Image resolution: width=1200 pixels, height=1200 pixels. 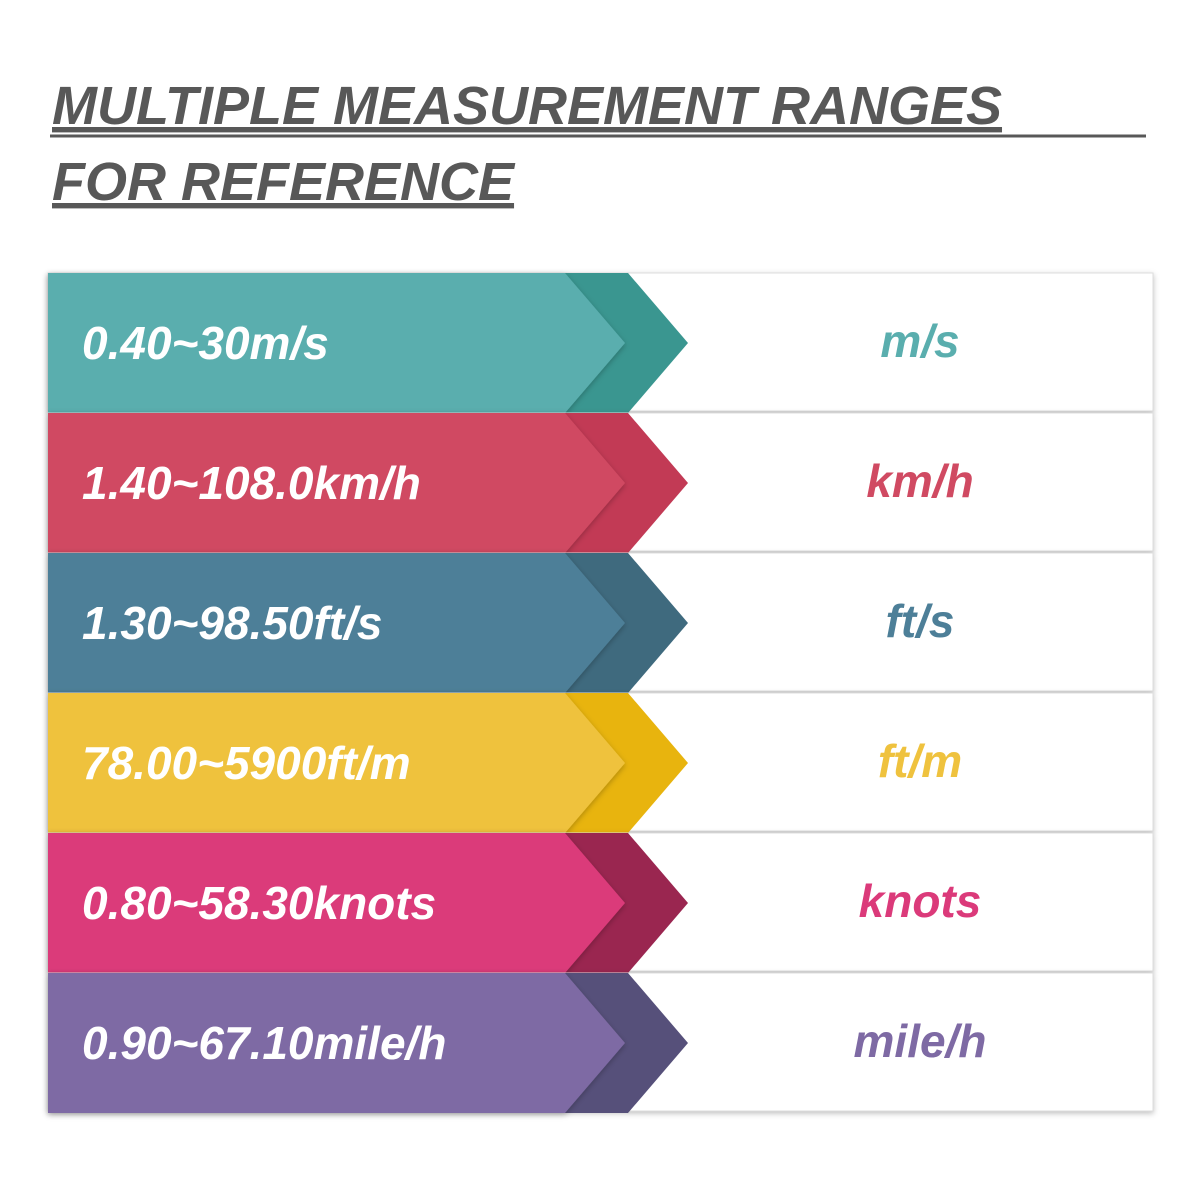 I want to click on range-text: 0.90~67.10mile/h, so click(x=264, y=1043).